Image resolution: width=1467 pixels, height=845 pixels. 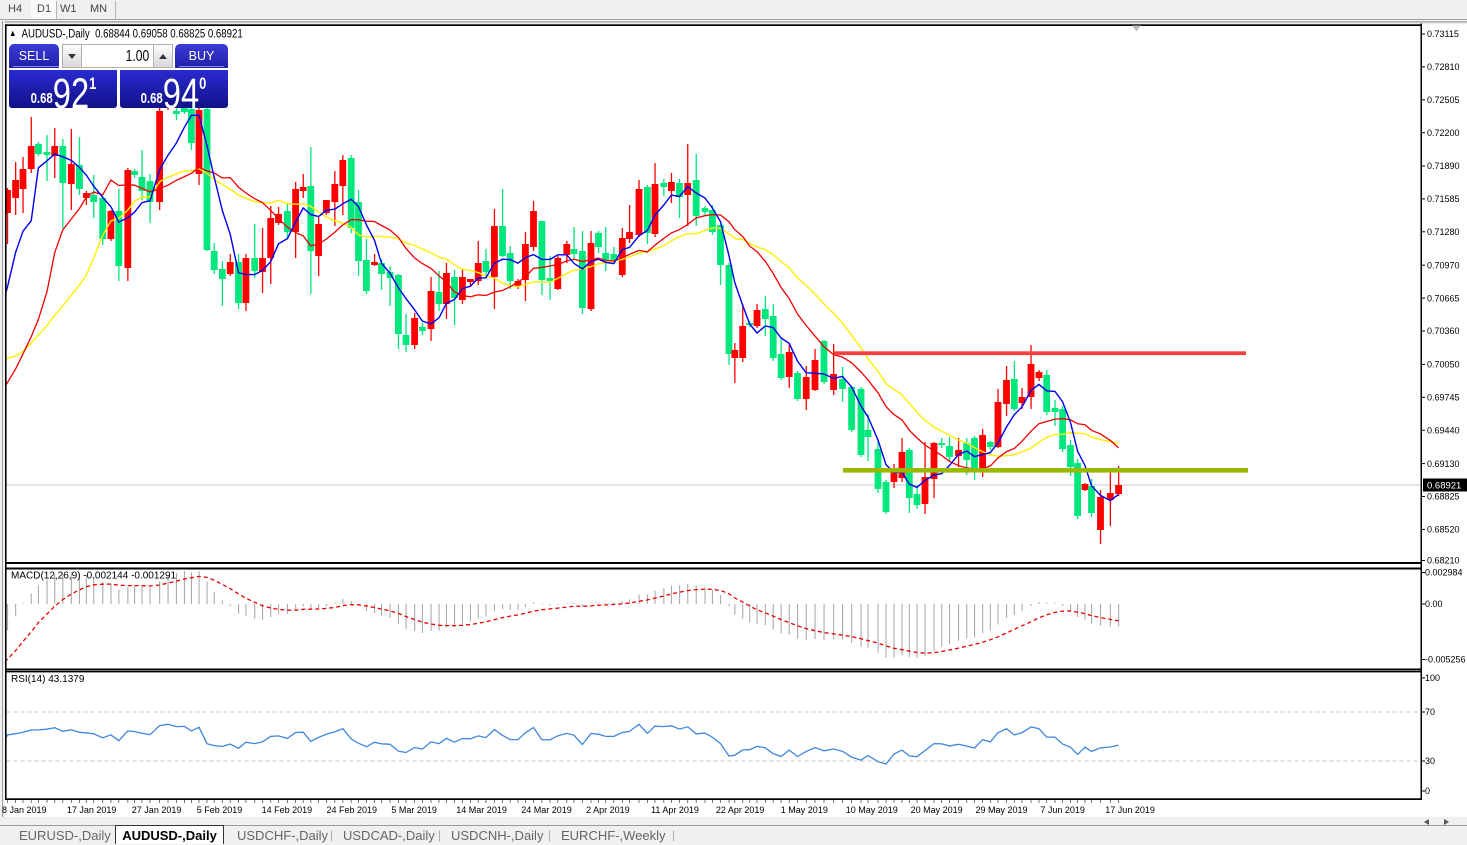 What do you see at coordinates (1443, 265) in the screenshot?
I see `svg-text: 0.70970` at bounding box center [1443, 265].